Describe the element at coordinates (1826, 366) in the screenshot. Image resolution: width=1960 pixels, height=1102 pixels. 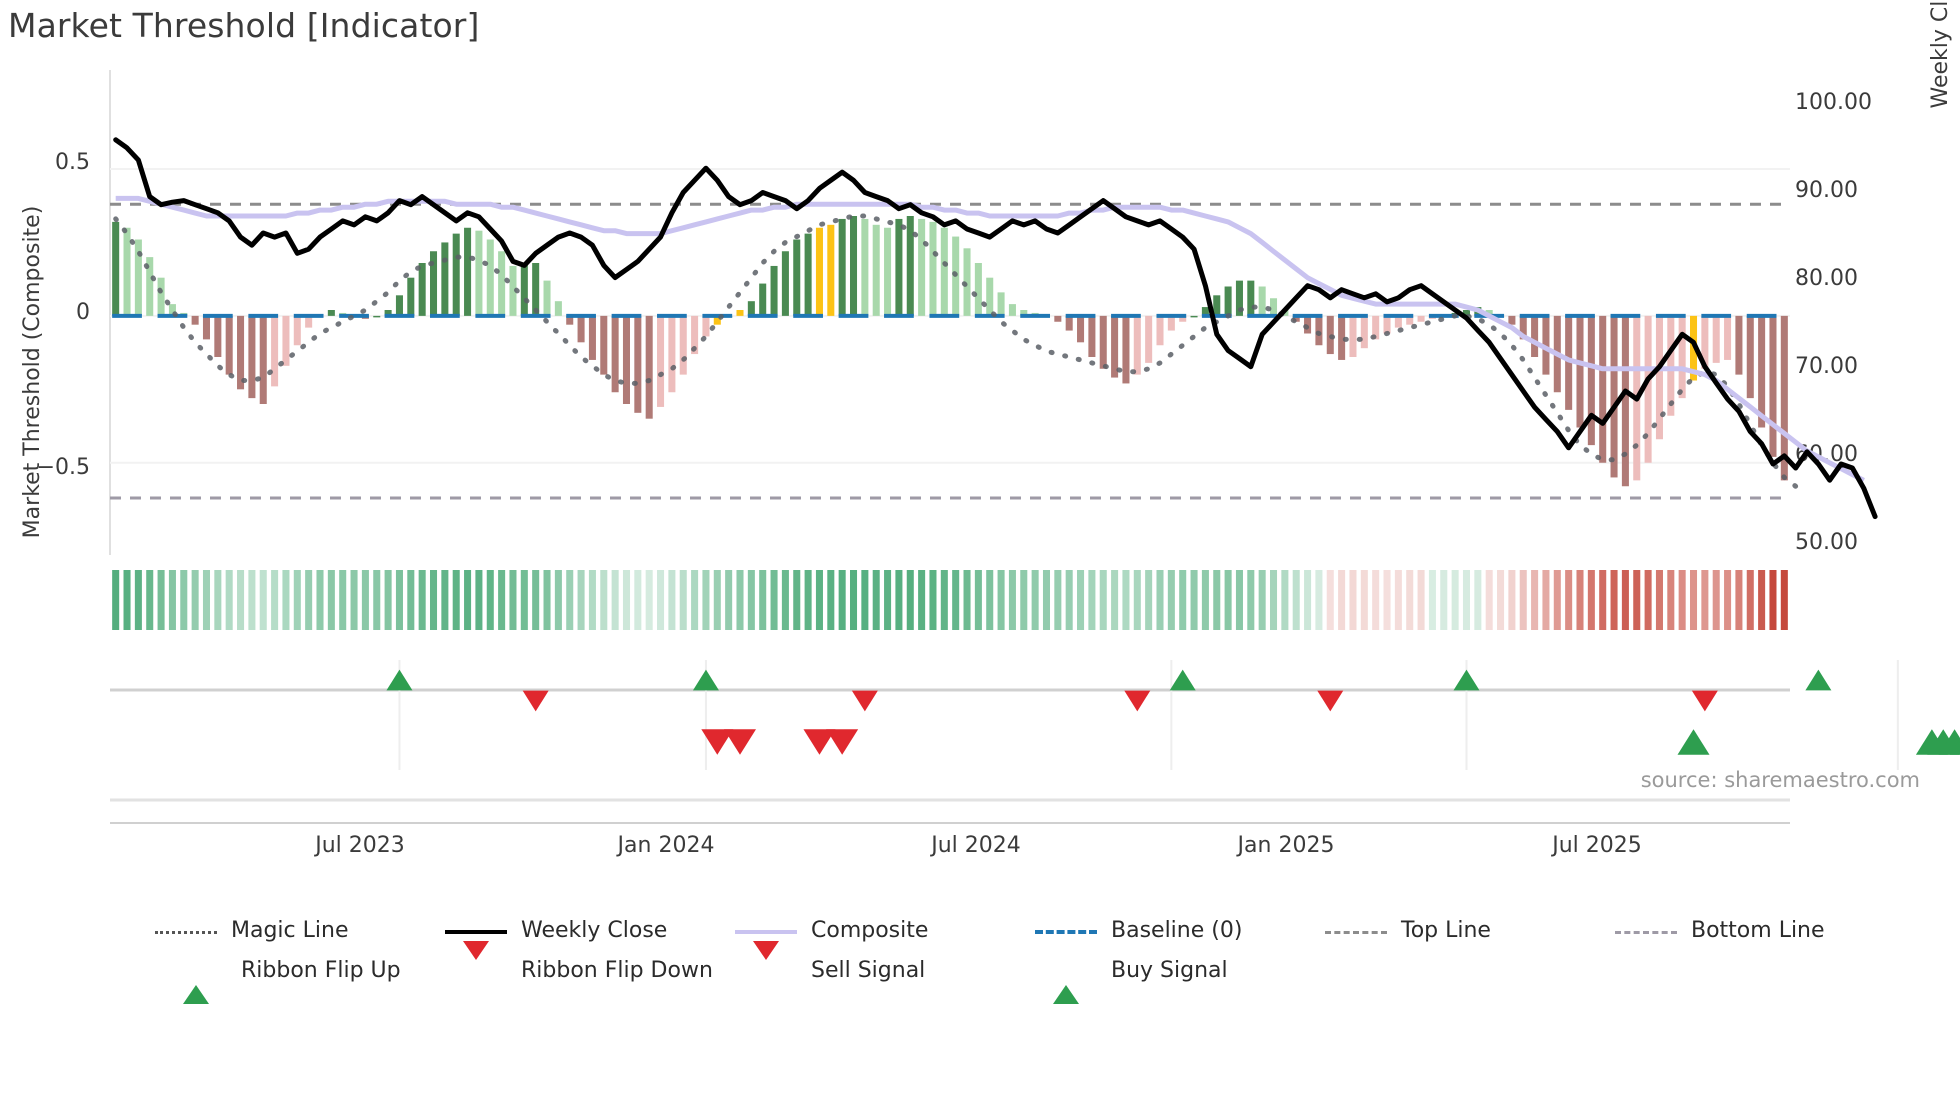
I see `y-tick-right-3: 70.00` at that location.